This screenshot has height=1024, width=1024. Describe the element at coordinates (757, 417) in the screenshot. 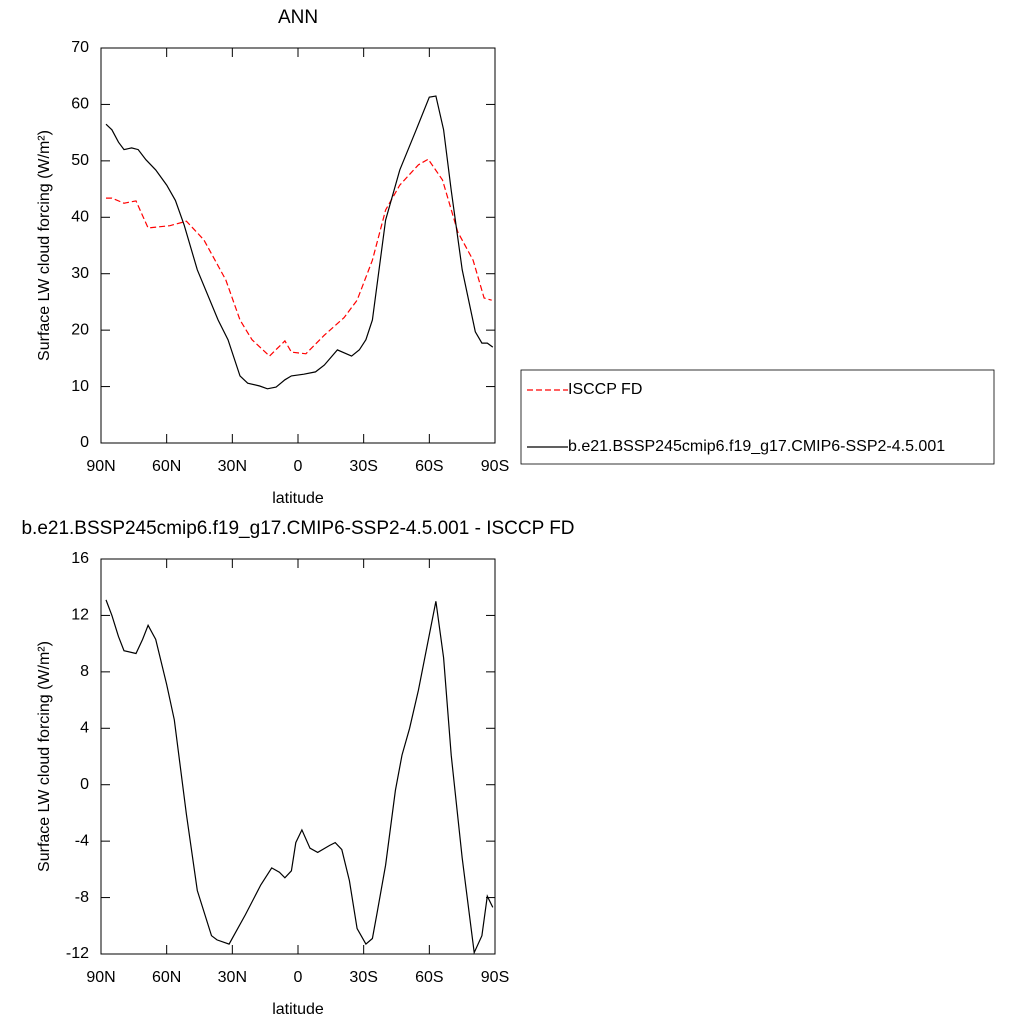

I see `legend-box` at that location.